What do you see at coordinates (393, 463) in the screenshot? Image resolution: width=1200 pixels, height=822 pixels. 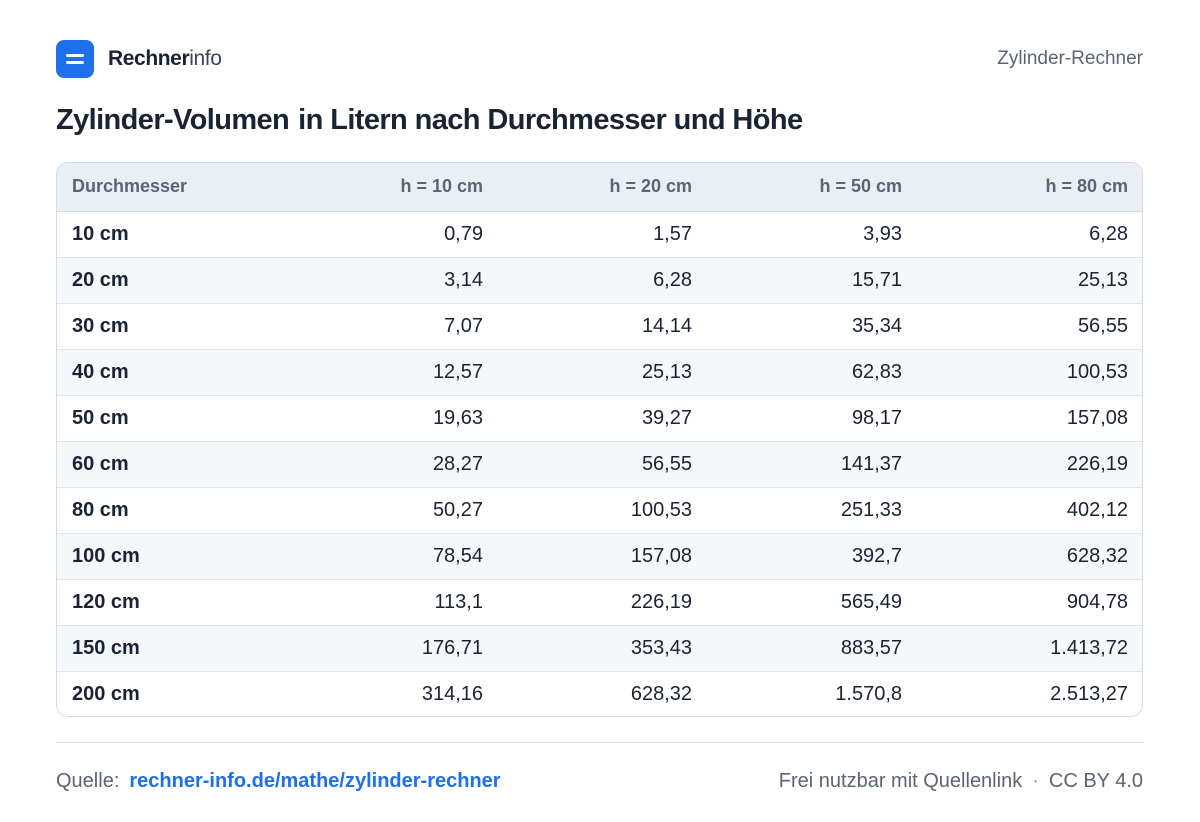 I see `volume-cell: 28,27` at bounding box center [393, 463].